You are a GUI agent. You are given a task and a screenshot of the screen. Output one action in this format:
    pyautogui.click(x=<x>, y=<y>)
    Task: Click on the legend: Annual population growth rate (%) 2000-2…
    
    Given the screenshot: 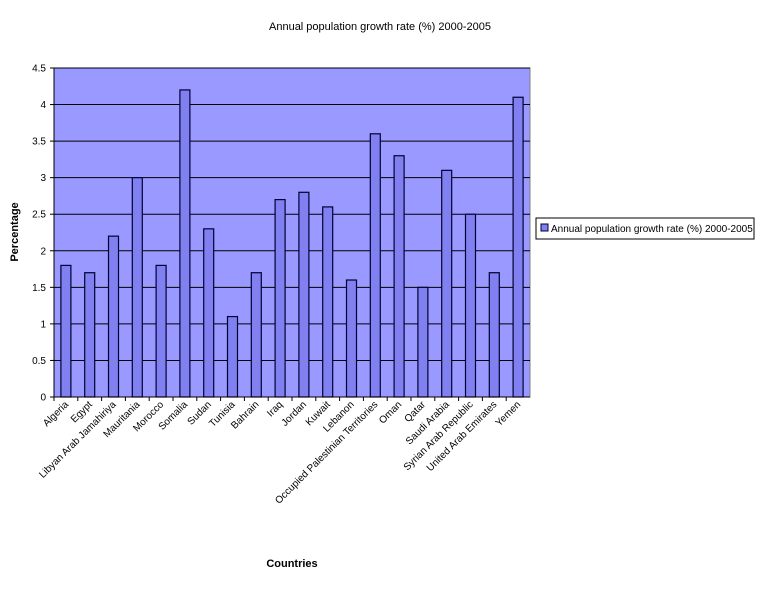 What is the action you would take?
    pyautogui.click(x=645, y=228)
    